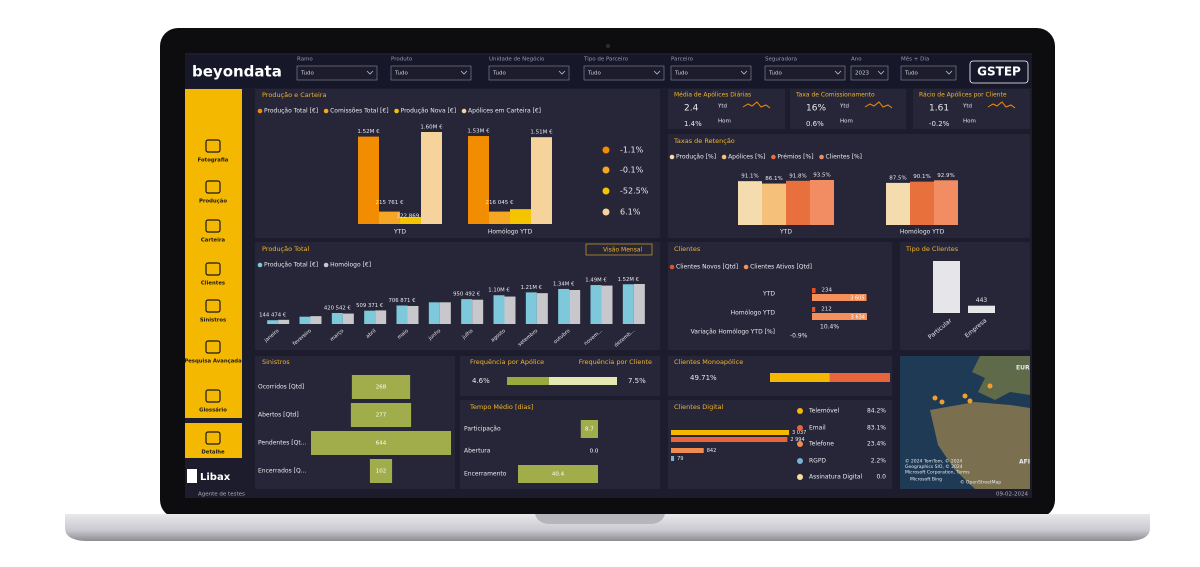 This screenshot has width=1200, height=567. I want to click on nav-item: Produção, so click(213, 202).